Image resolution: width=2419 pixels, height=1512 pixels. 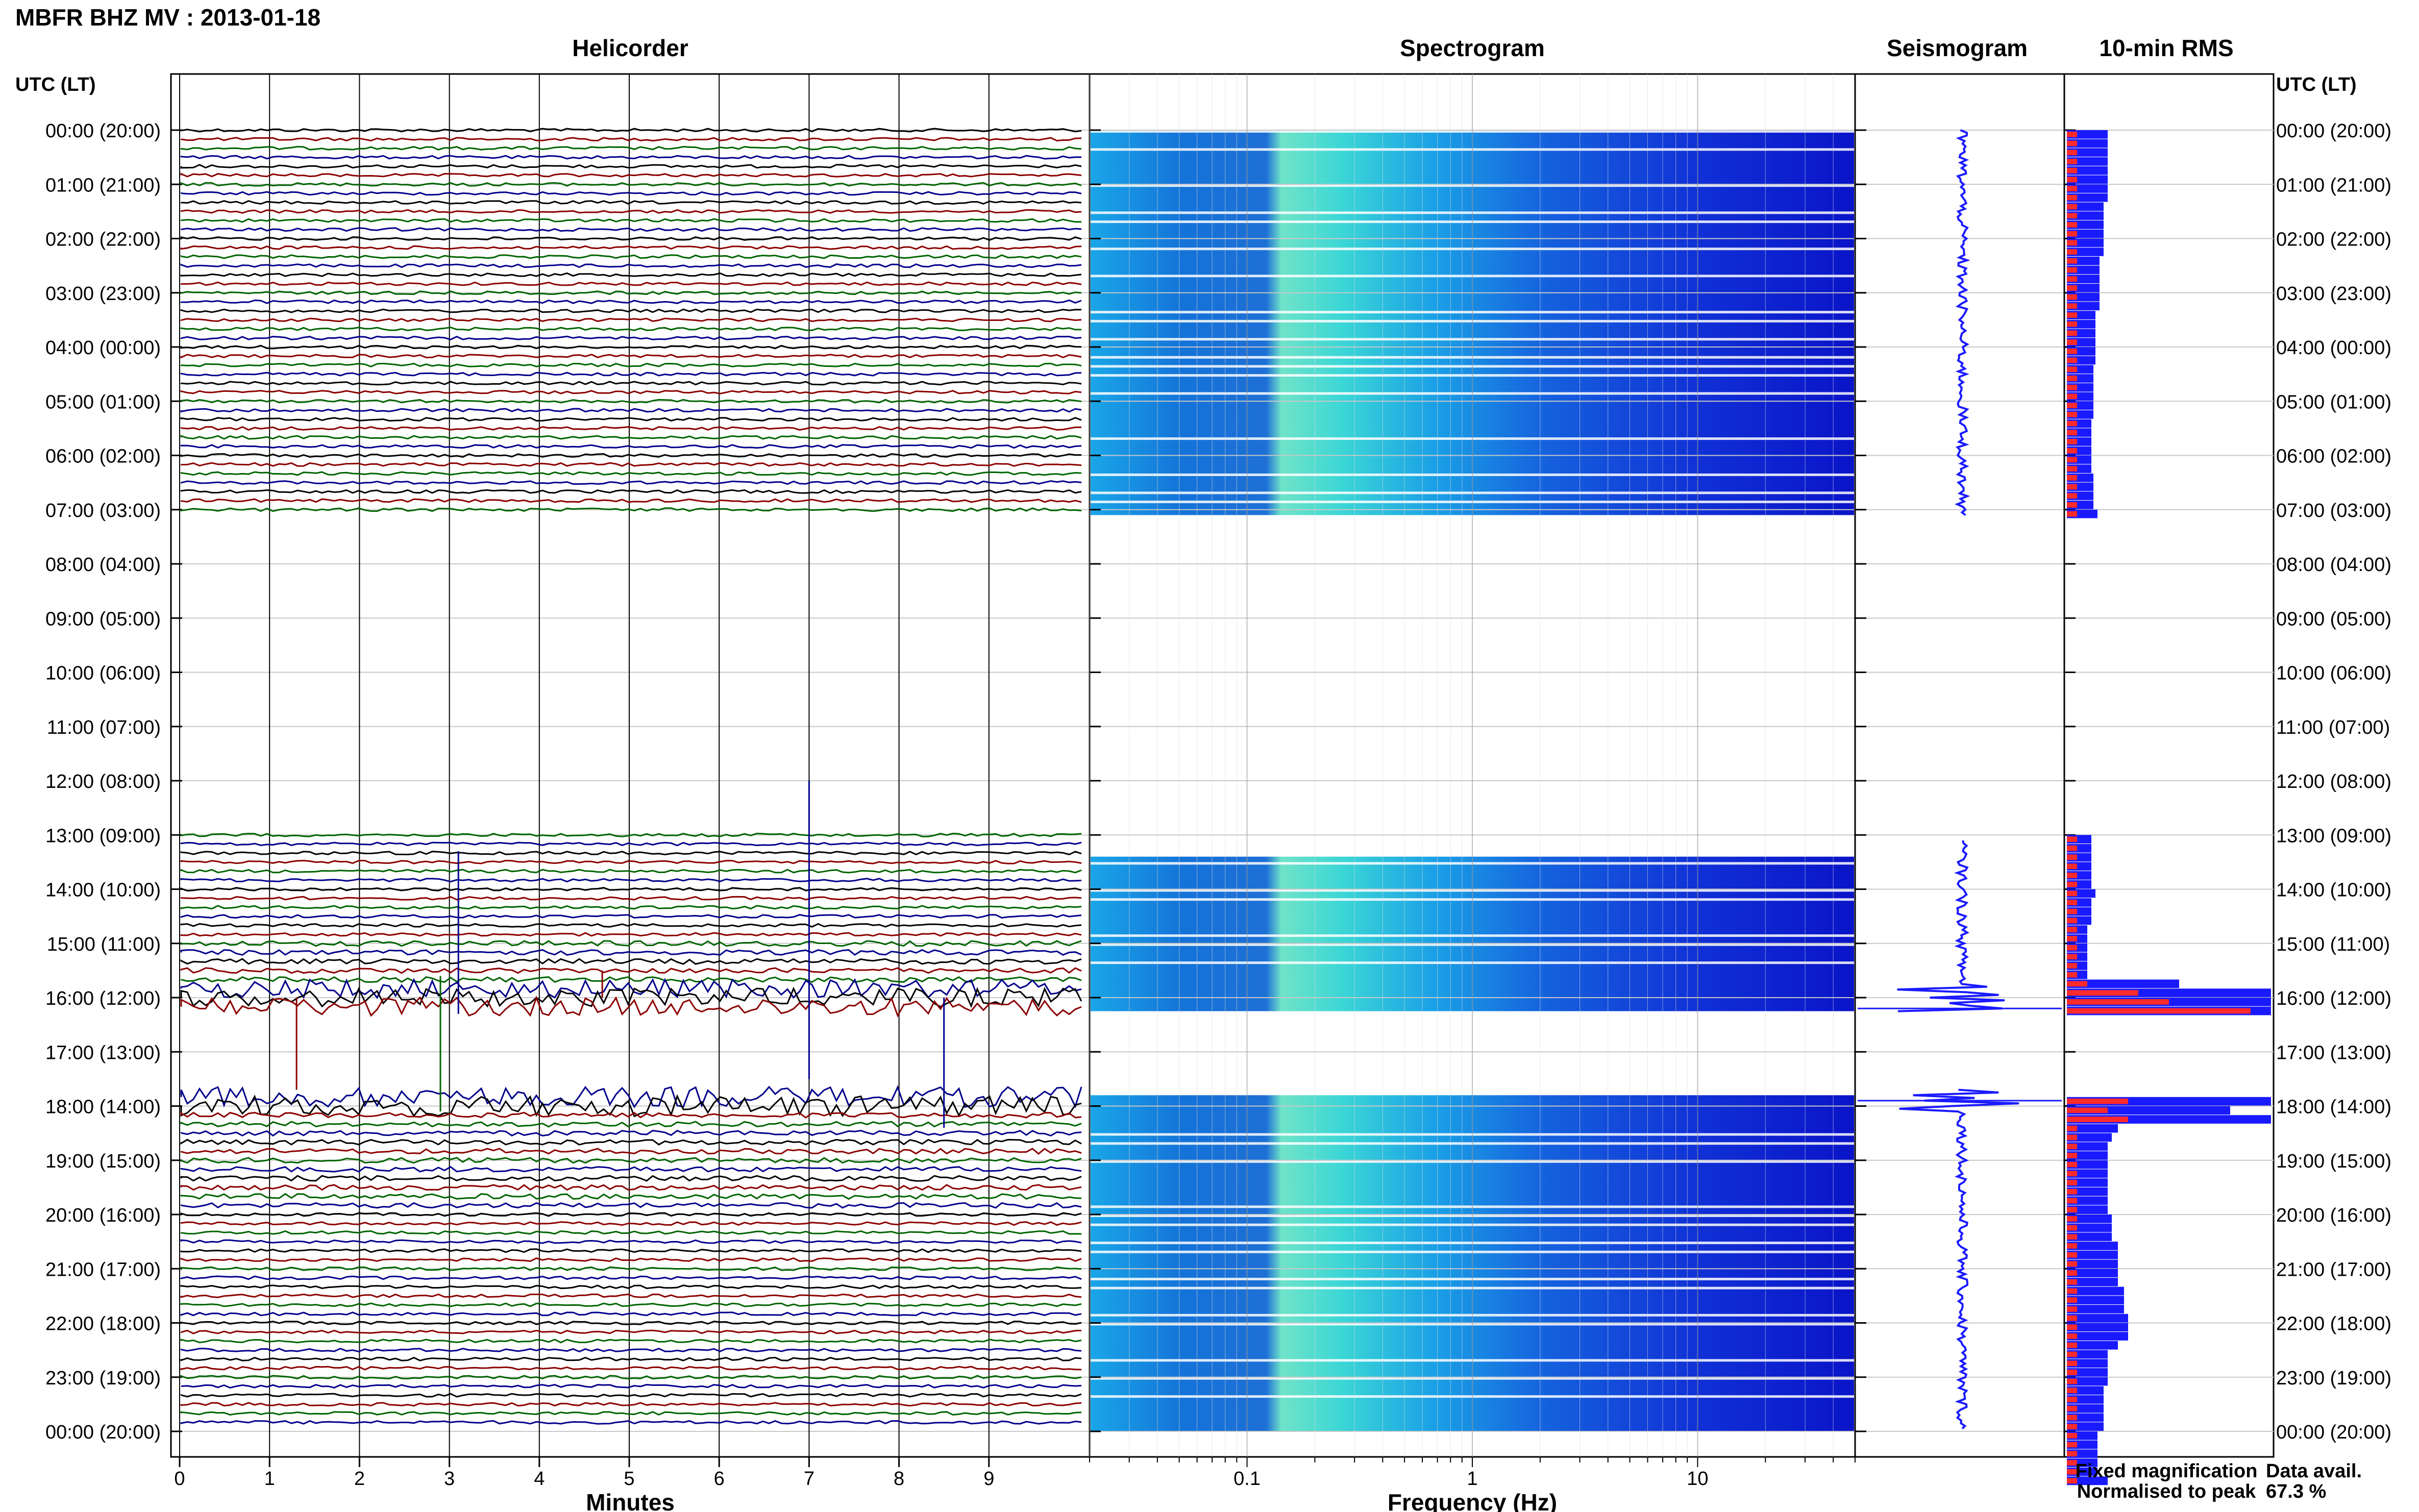 I want to click on seismogram-trace-segment, so click(x=1959, y=1259).